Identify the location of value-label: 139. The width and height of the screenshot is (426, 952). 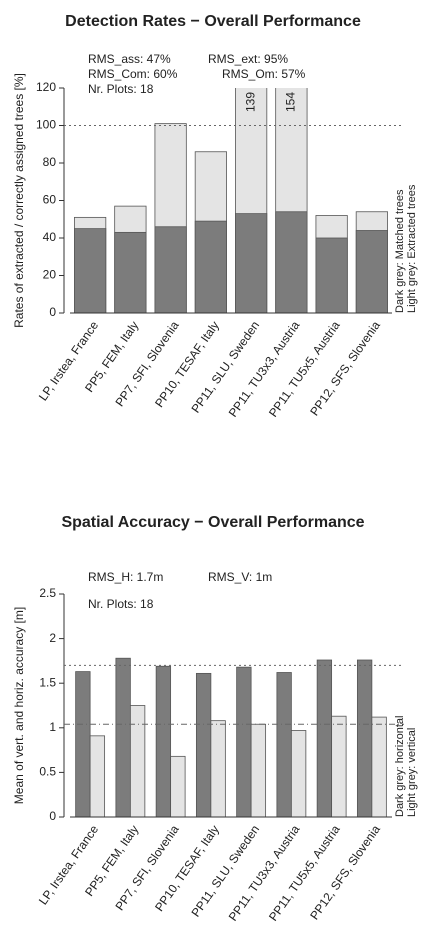
(250, 102).